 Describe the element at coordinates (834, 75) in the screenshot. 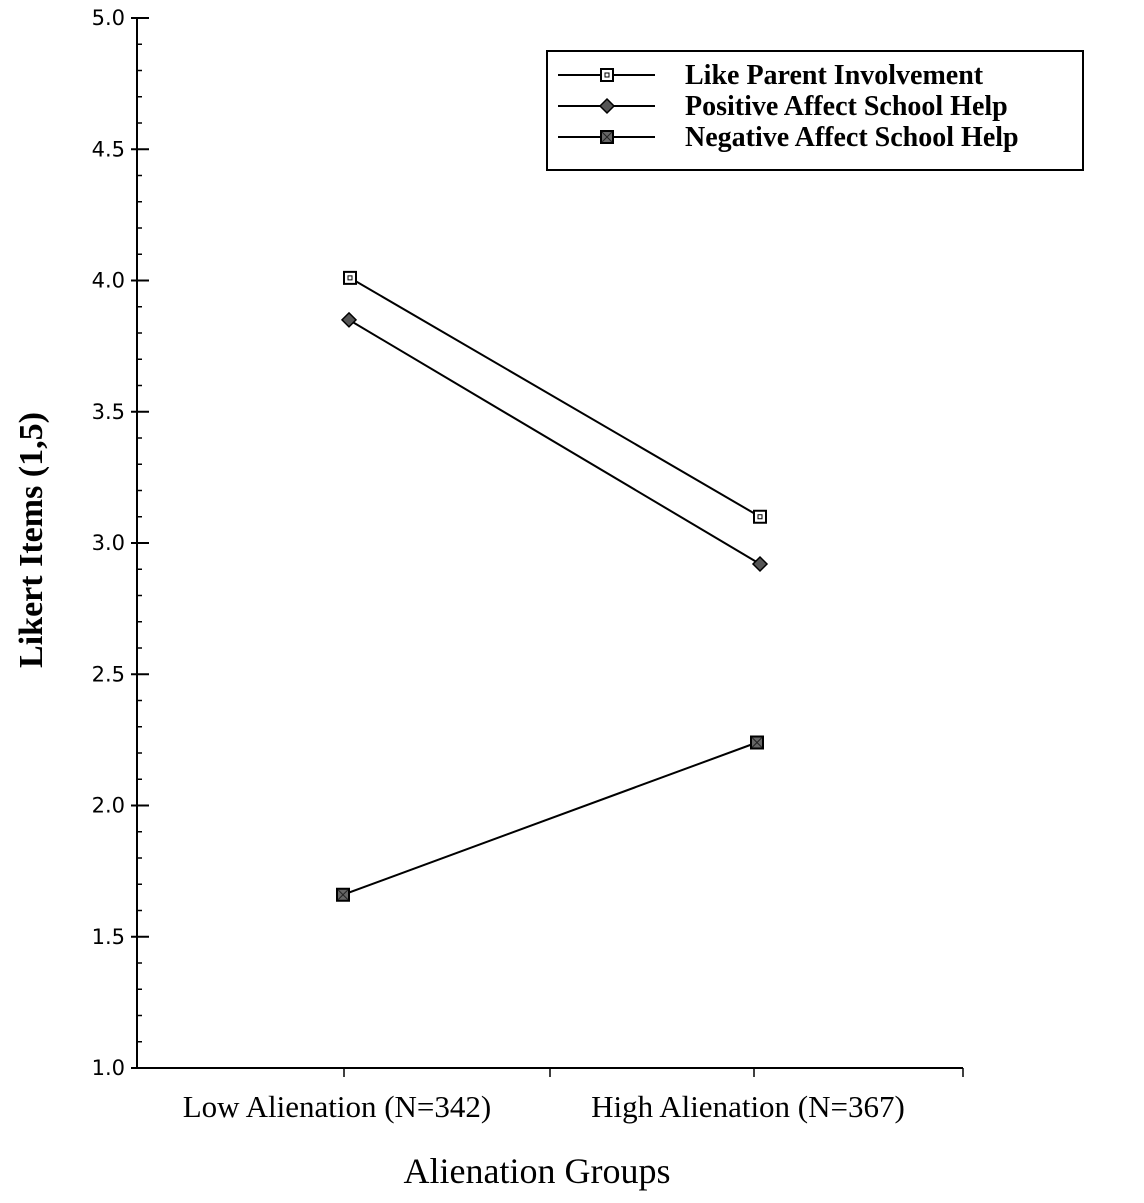

I see `legend-label: Like Parent Involvement` at that location.